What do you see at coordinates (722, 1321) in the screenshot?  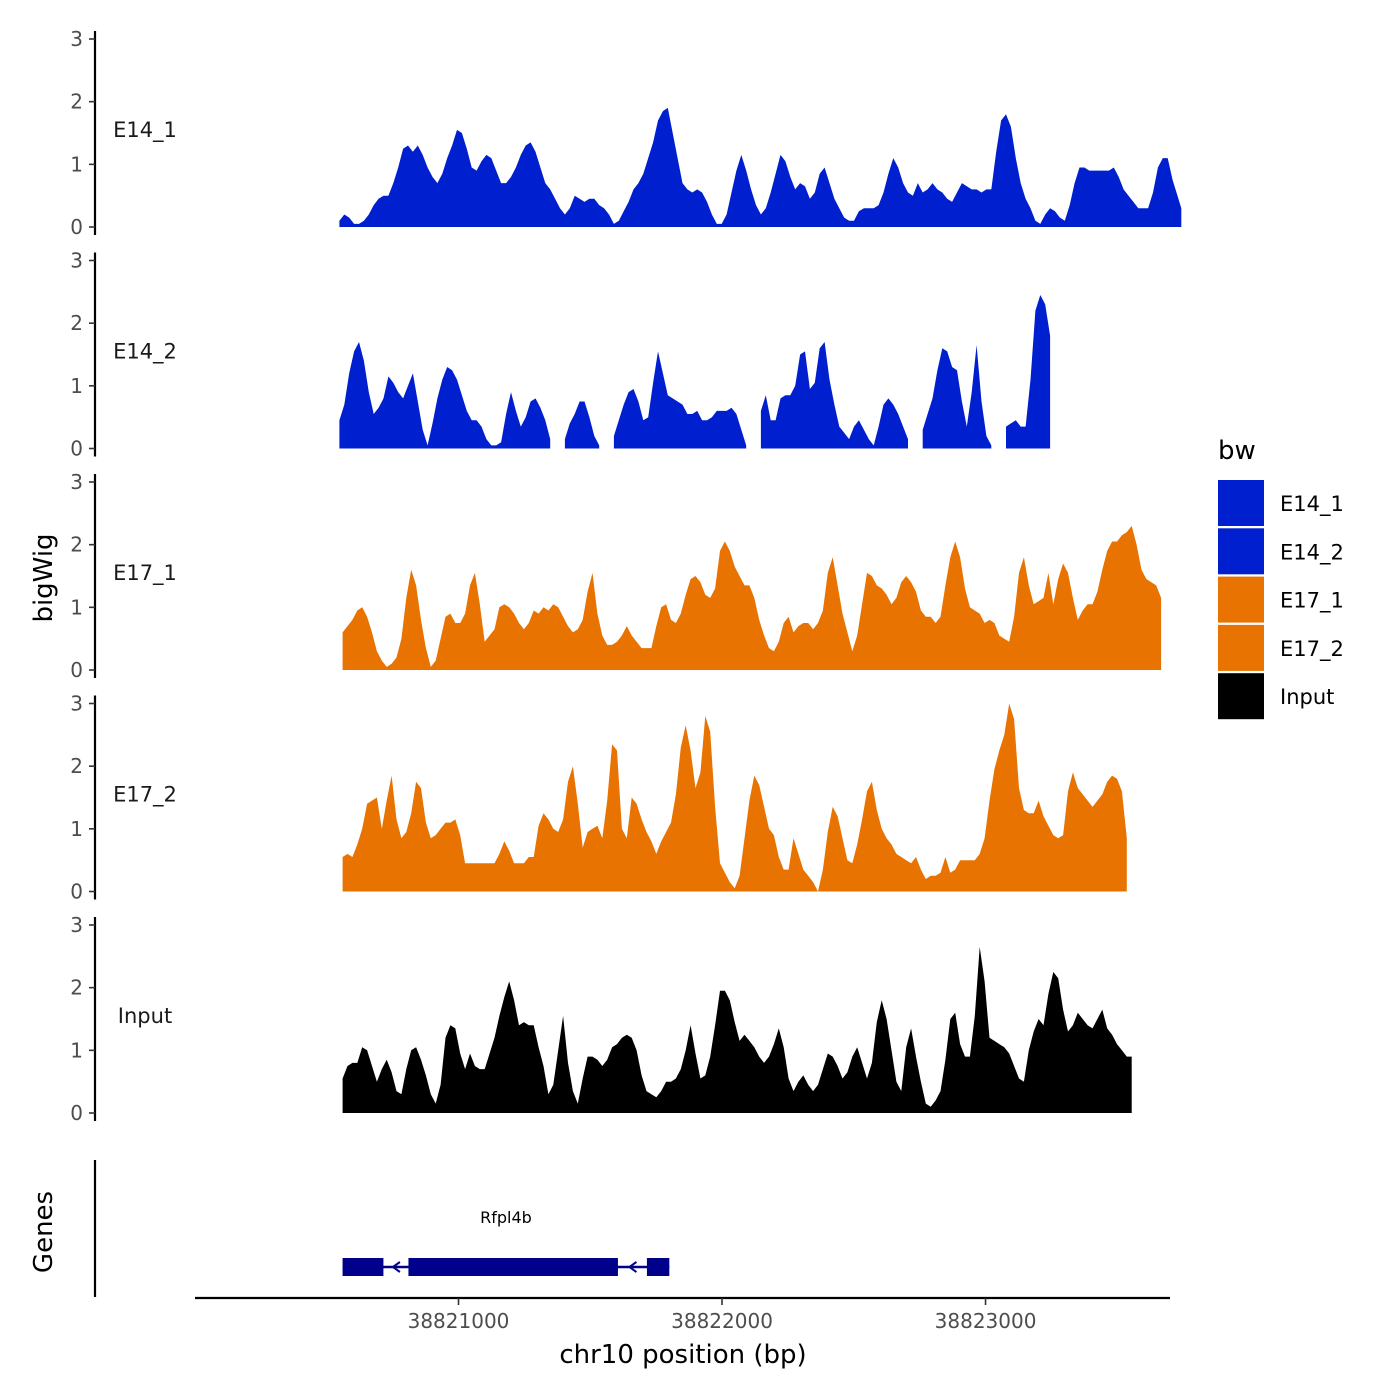 I see `x-tick-label: 38822000` at bounding box center [722, 1321].